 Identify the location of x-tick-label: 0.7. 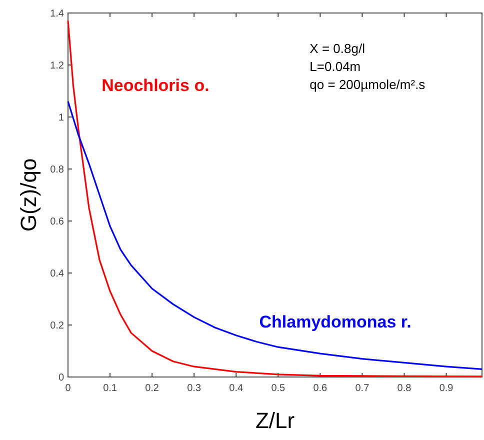
(362, 388).